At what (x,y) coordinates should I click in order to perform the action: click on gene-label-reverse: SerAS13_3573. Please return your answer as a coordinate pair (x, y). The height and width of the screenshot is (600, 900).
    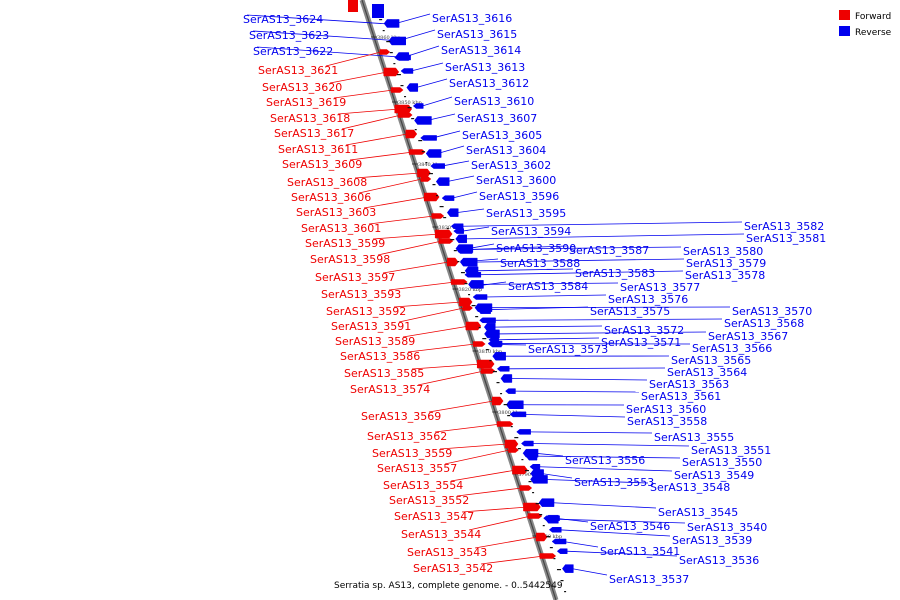
    Looking at the image, I should click on (568, 349).